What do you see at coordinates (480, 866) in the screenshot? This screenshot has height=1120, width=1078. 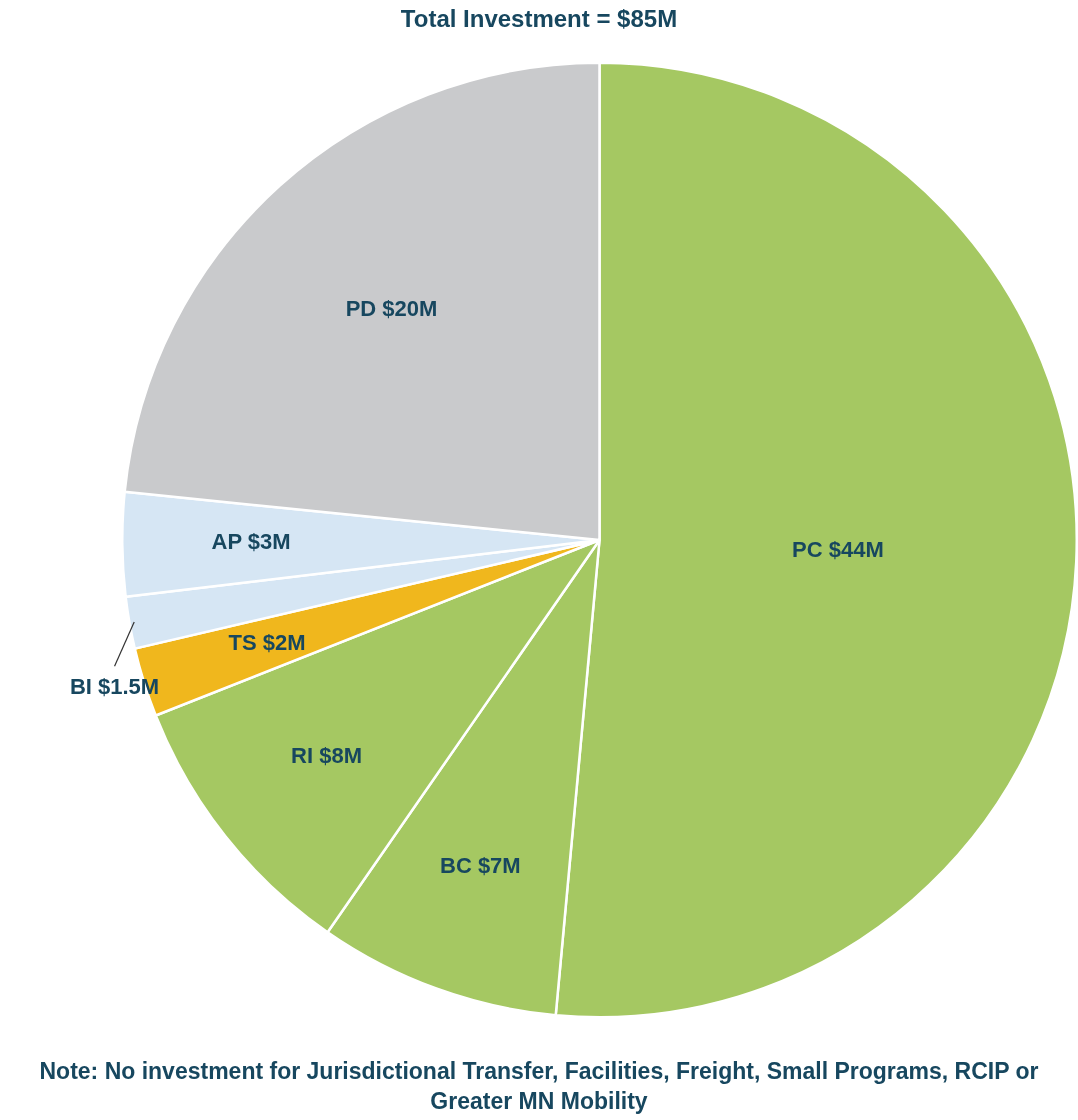 I see `slice-label: BC $7M` at bounding box center [480, 866].